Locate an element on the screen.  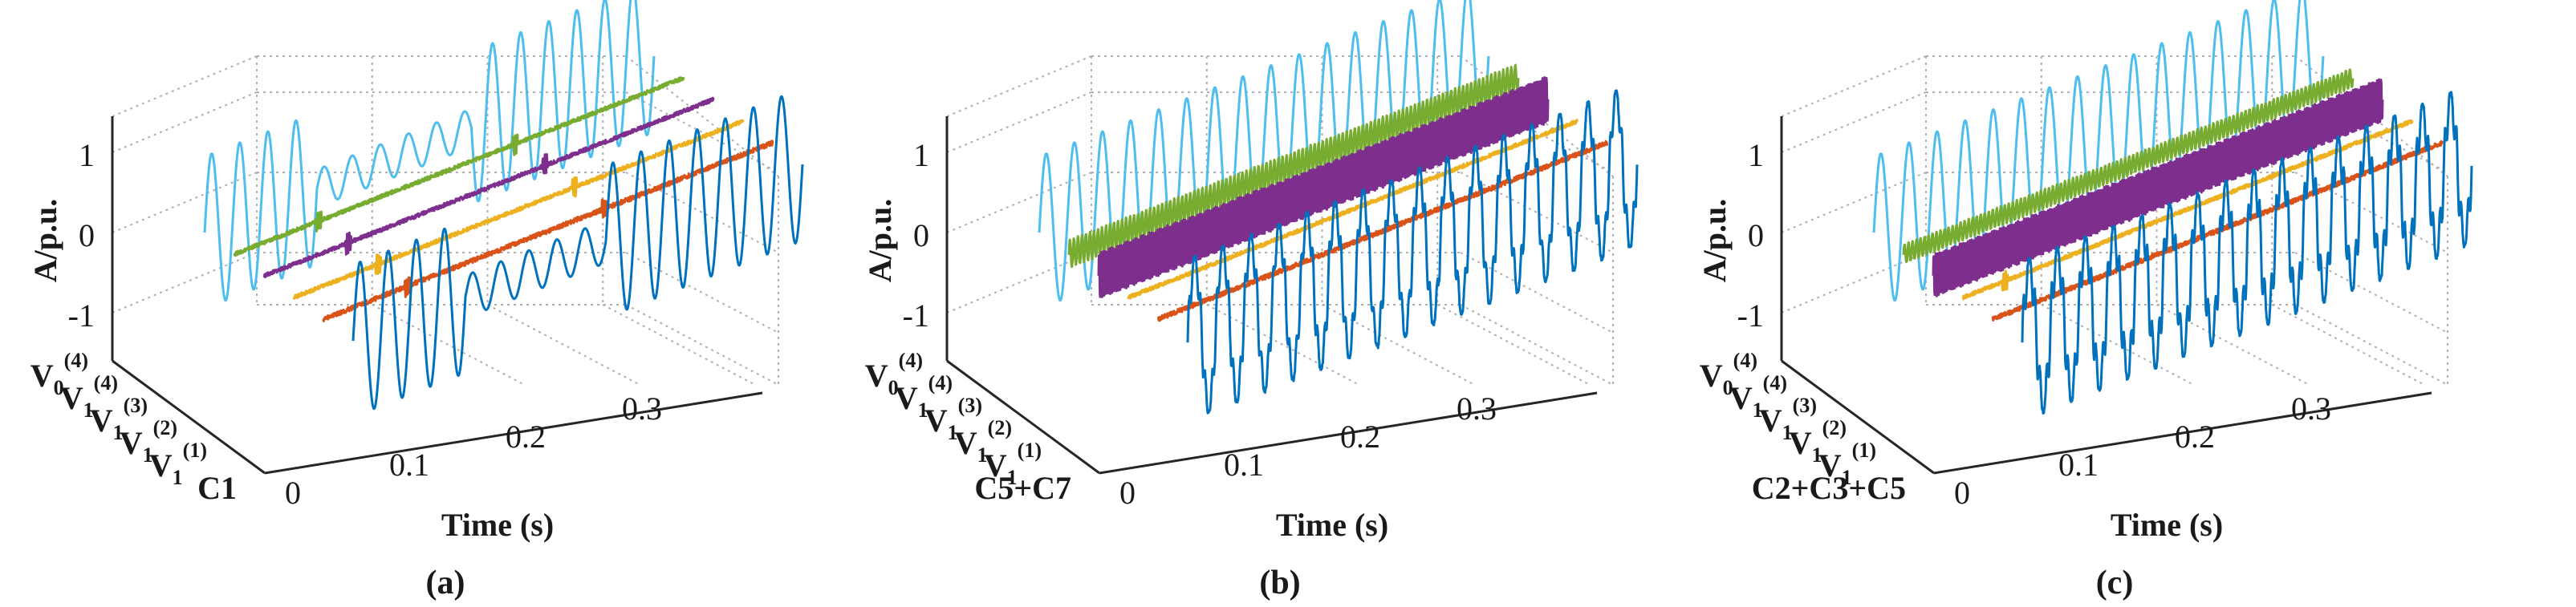
panel-caption: (a) is located at coordinates (445, 583).